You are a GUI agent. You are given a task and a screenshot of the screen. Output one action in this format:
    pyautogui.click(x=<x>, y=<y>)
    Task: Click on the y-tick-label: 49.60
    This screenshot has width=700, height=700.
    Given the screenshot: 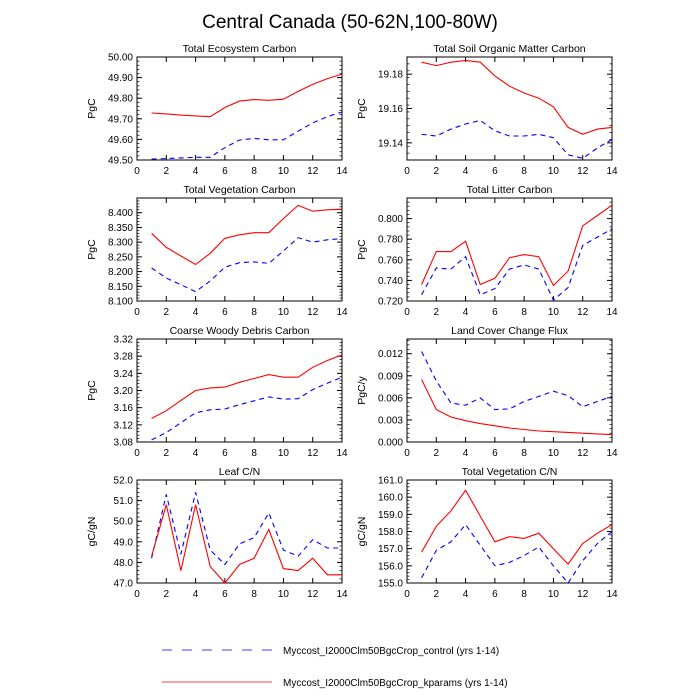 What is the action you would take?
    pyautogui.click(x=120, y=140)
    